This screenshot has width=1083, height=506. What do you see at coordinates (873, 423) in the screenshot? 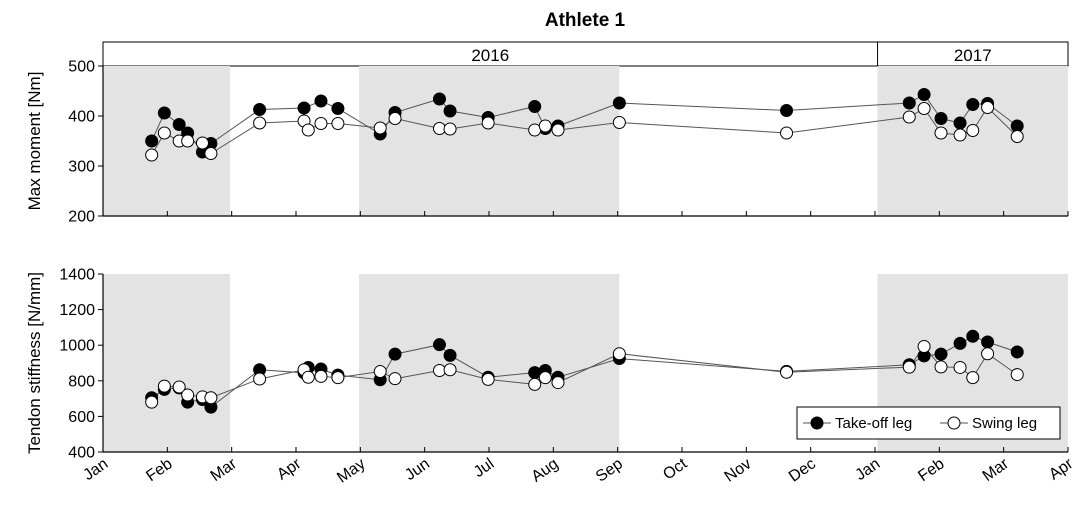
I see `legend-label-take-off: Take-off leg` at bounding box center [873, 423].